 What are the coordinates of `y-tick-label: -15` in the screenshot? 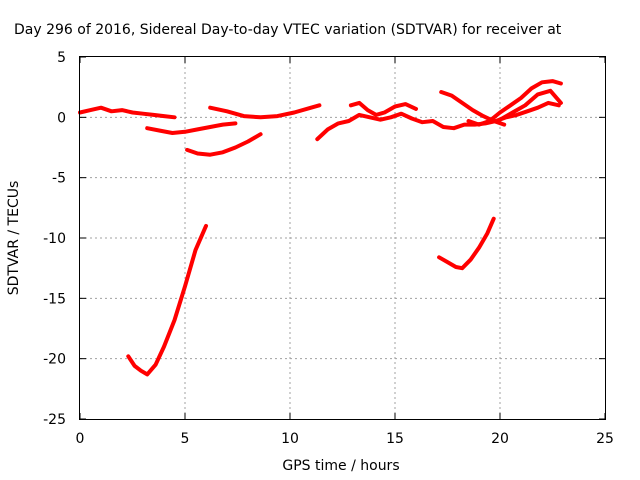 It's located at (54, 299).